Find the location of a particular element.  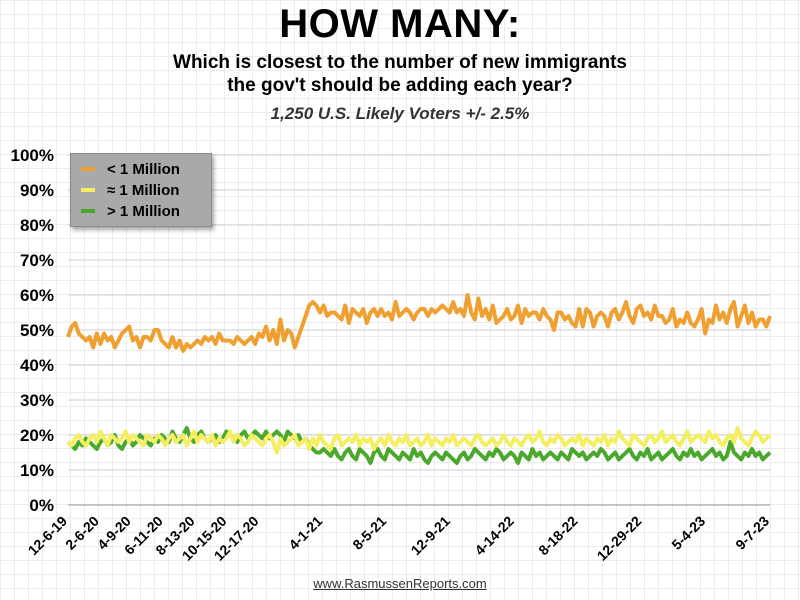

y-tick-label: 20% is located at coordinates (37, 435).